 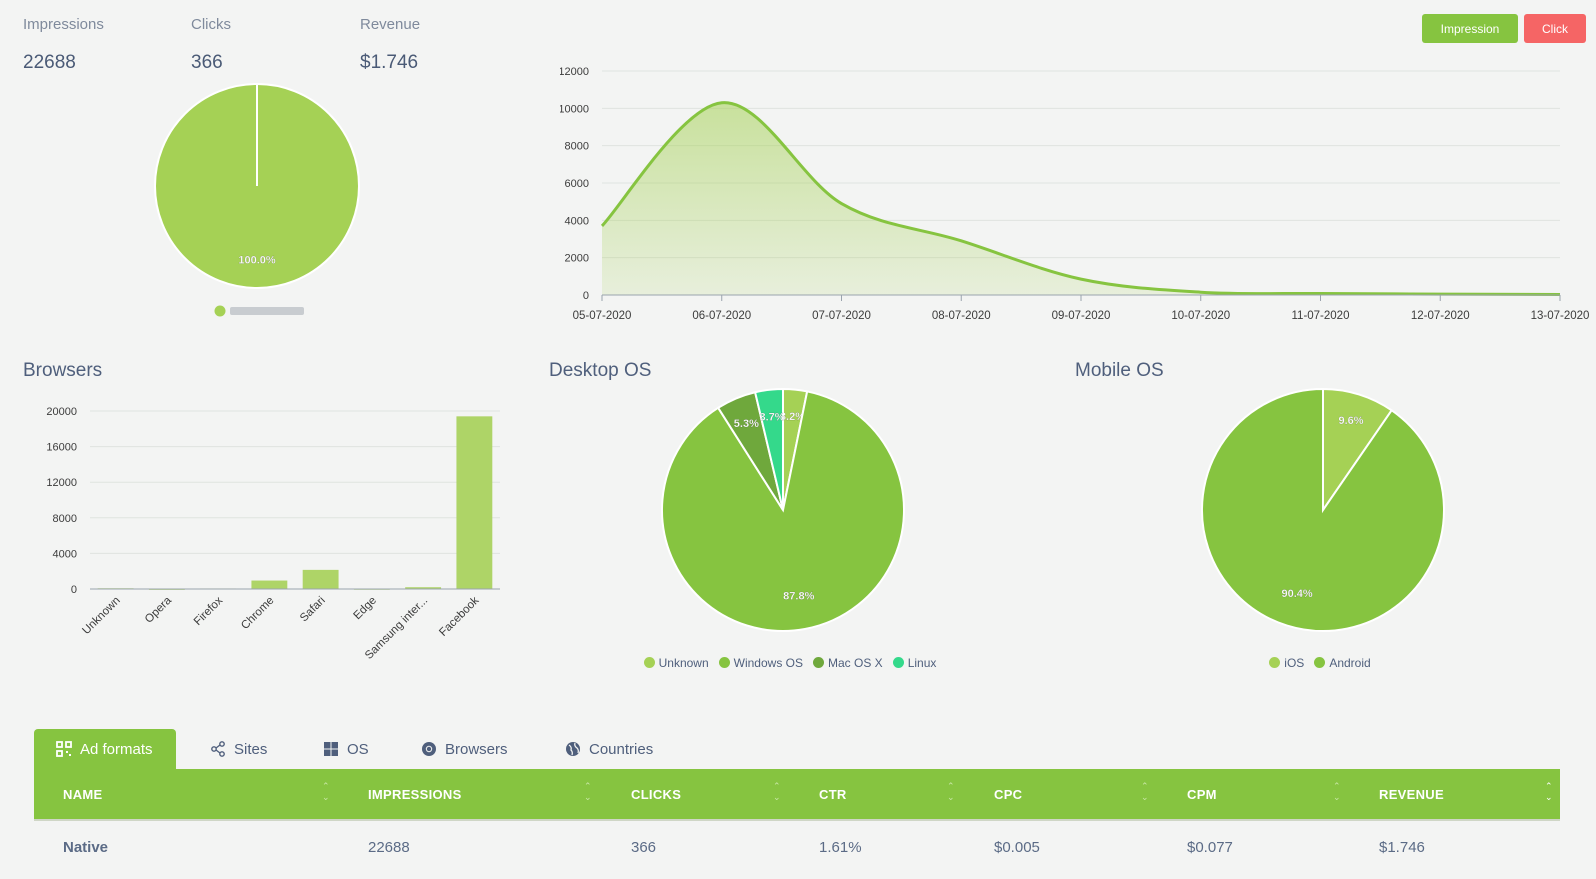 What do you see at coordinates (64, 749) in the screenshot?
I see `ad-formats-icon` at bounding box center [64, 749].